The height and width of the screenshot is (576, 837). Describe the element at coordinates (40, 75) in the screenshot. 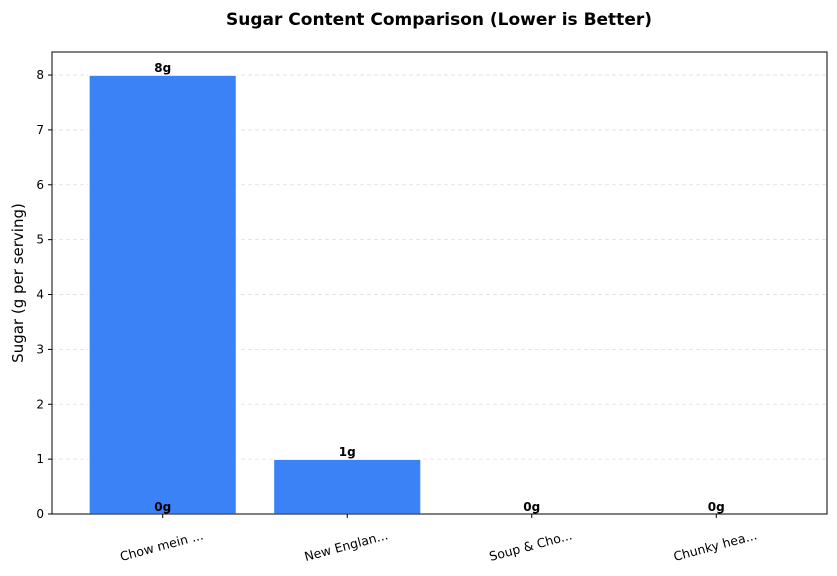

I see `y-tick-label: 8` at that location.